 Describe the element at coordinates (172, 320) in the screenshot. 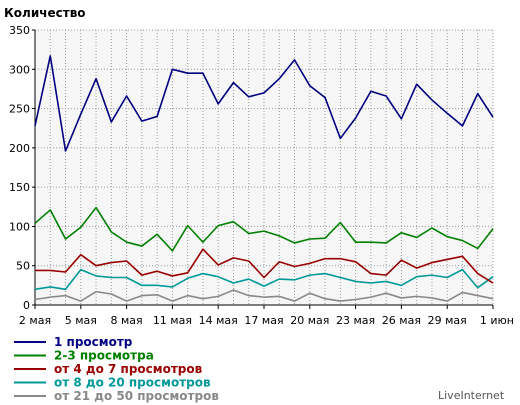

I see `x-tick-label: 11 мая` at that location.